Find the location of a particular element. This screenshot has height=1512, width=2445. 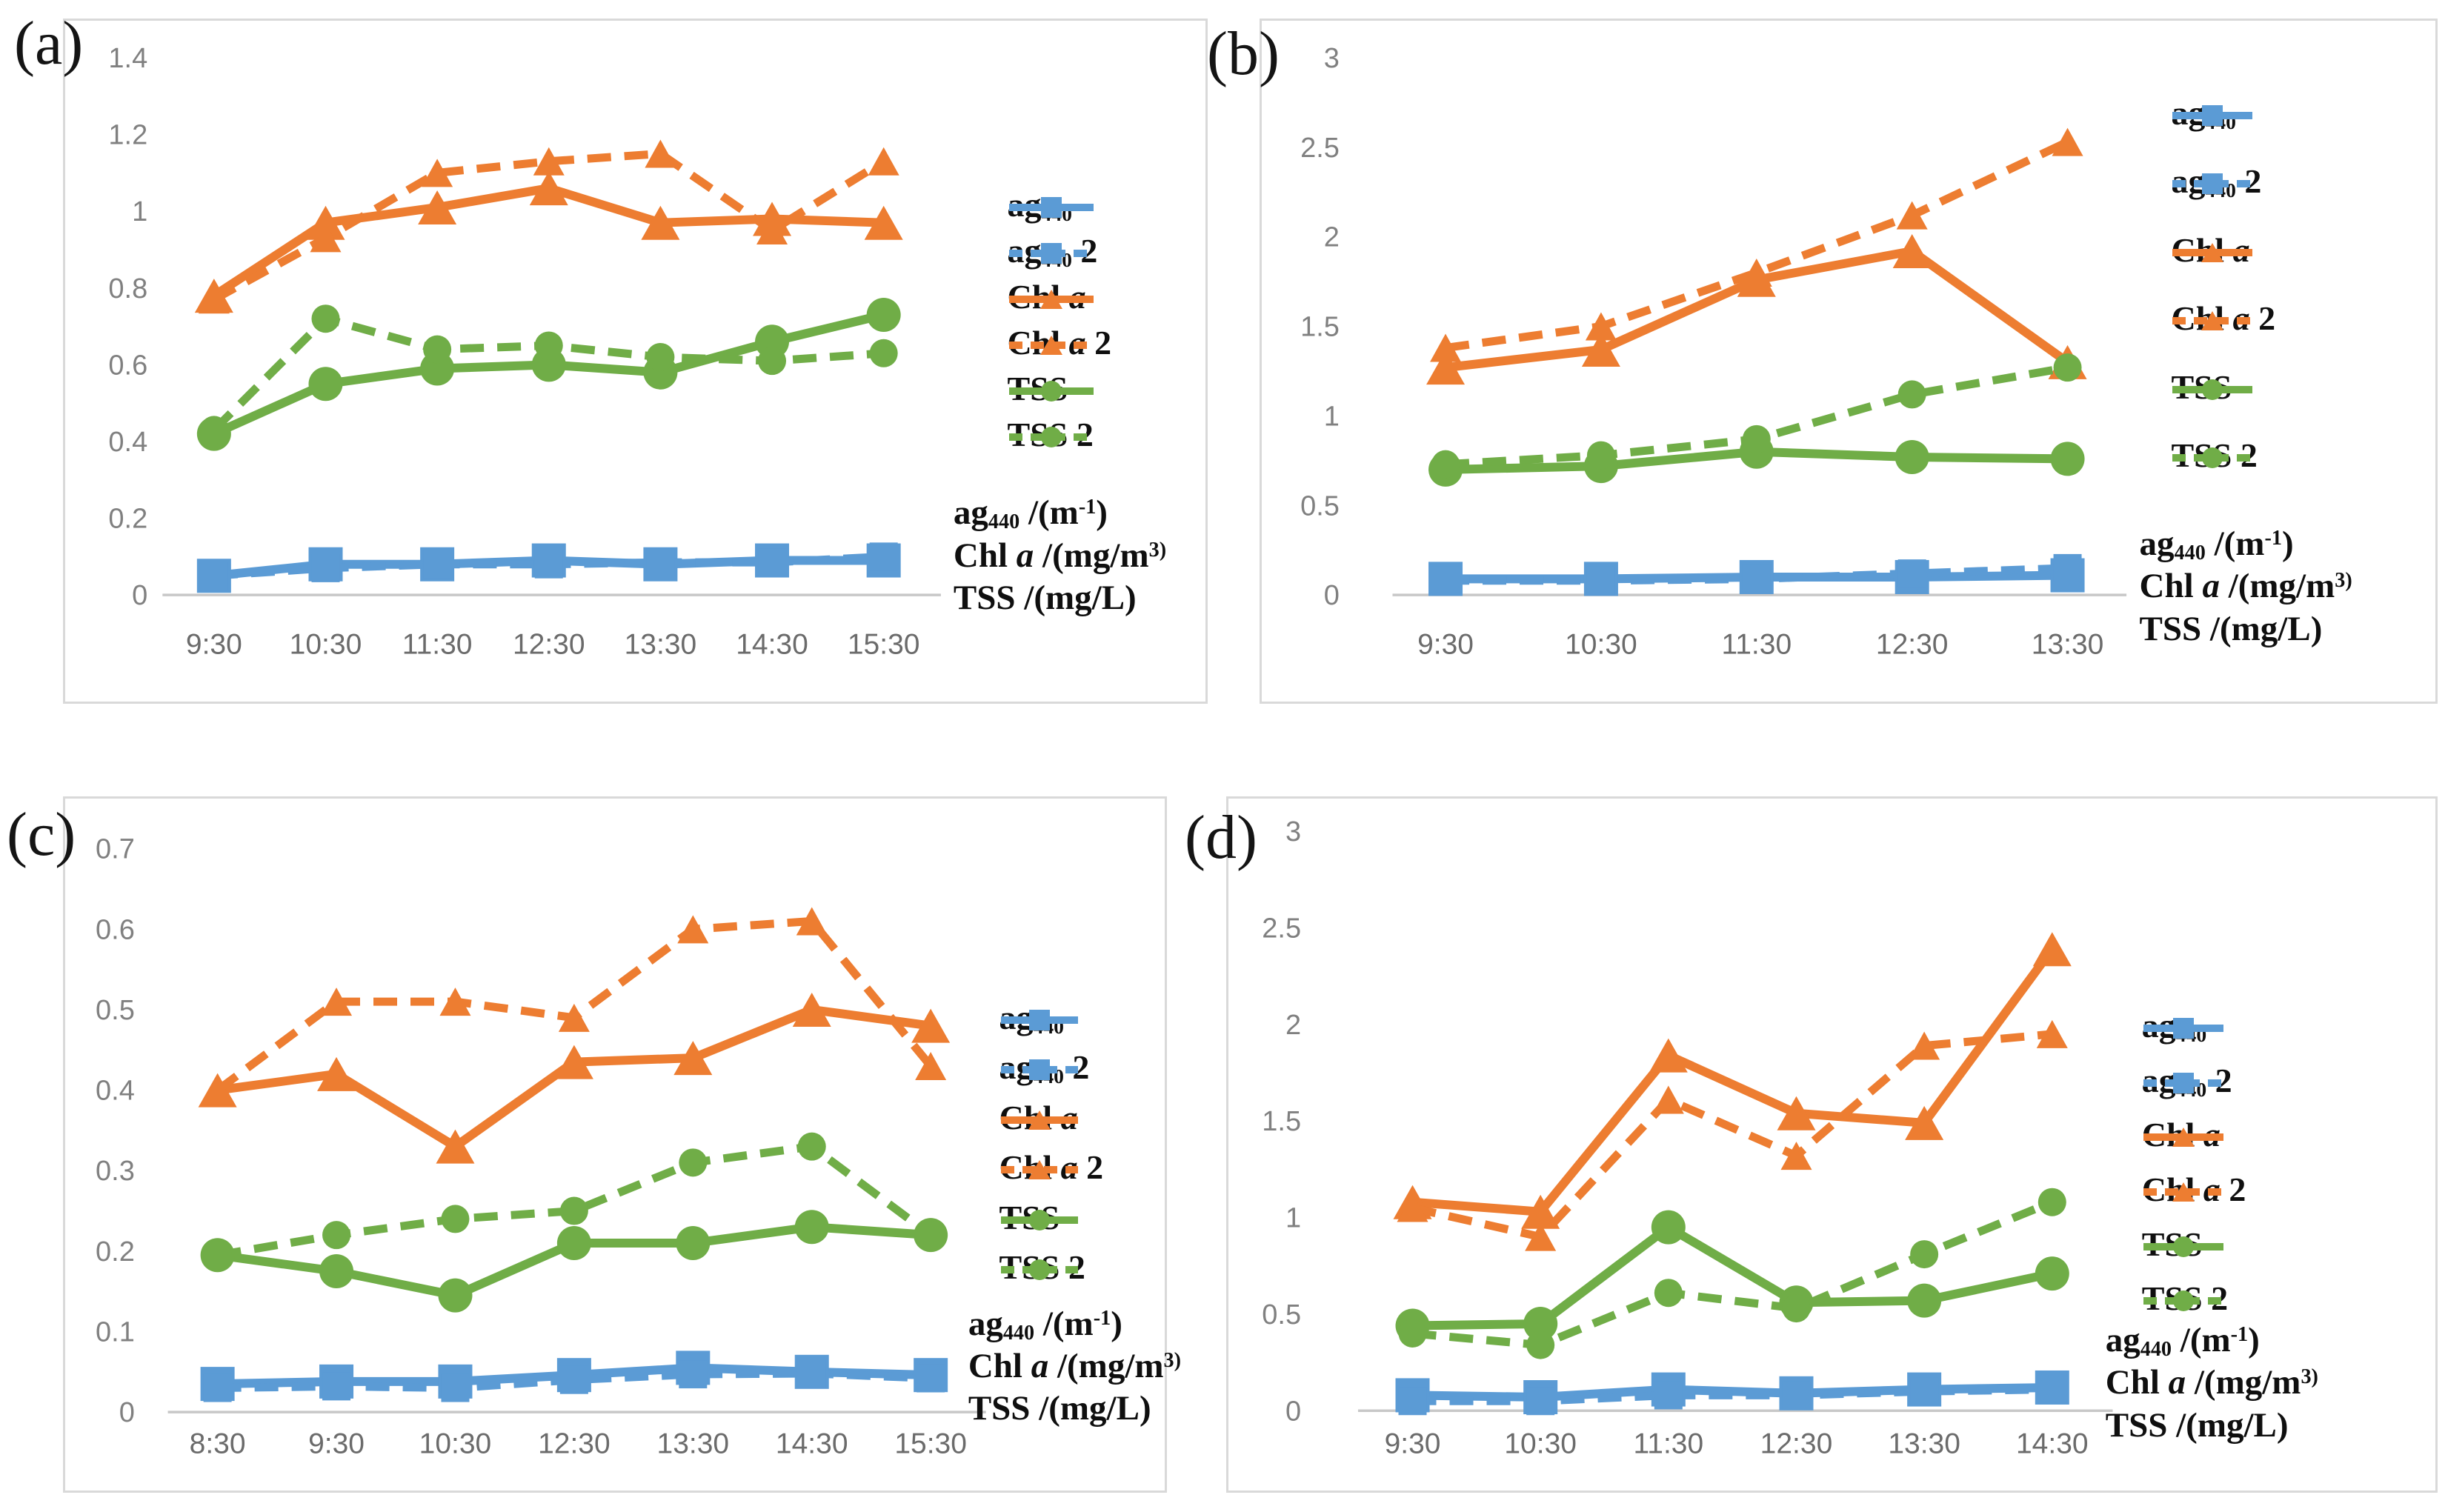

series-chl_a-c is located at coordinates (575, 1078).